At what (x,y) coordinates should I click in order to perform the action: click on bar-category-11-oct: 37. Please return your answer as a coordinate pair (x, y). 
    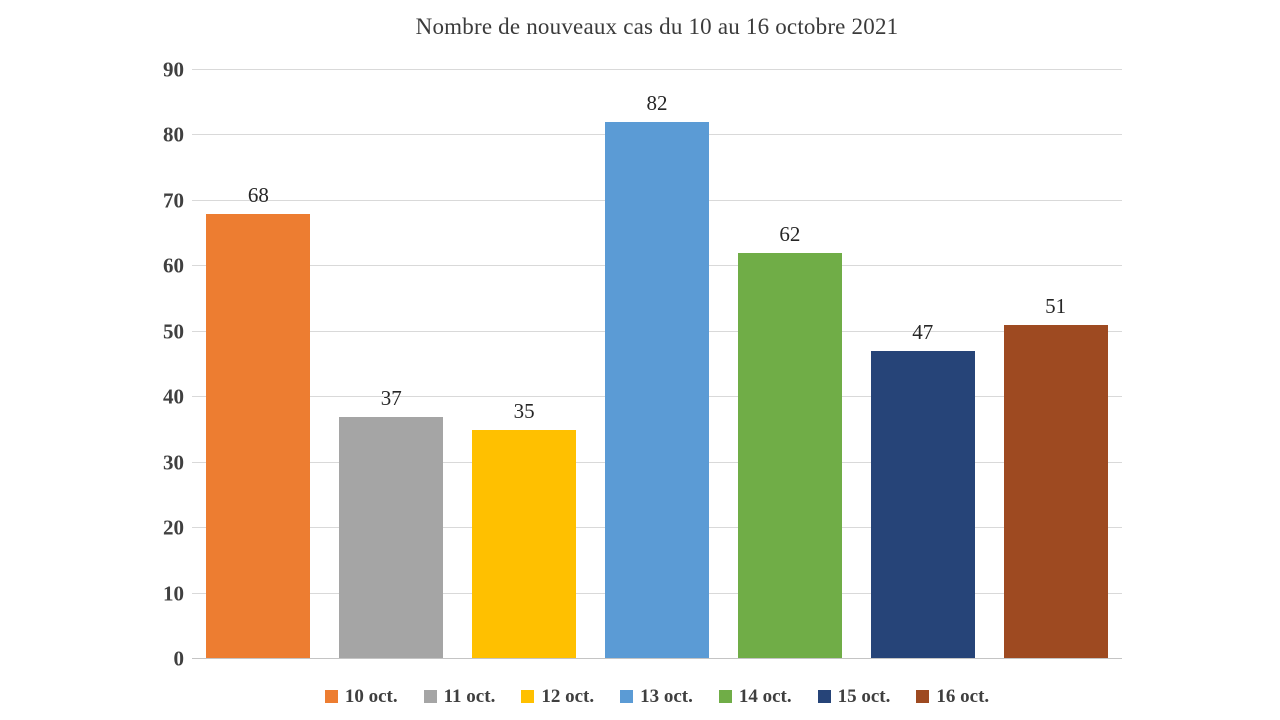
    Looking at the image, I should click on (391, 364).